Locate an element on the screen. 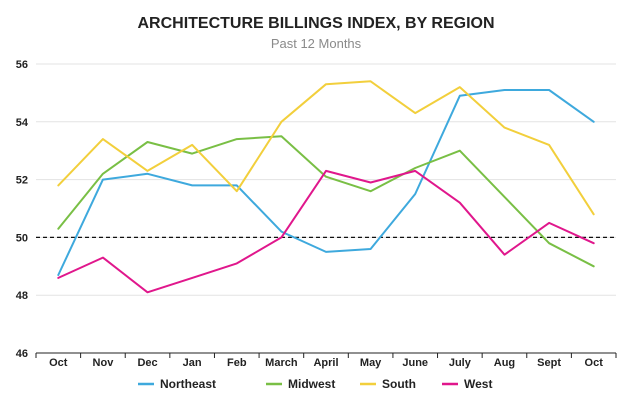  y-tick-label: 46 is located at coordinates (22, 354).